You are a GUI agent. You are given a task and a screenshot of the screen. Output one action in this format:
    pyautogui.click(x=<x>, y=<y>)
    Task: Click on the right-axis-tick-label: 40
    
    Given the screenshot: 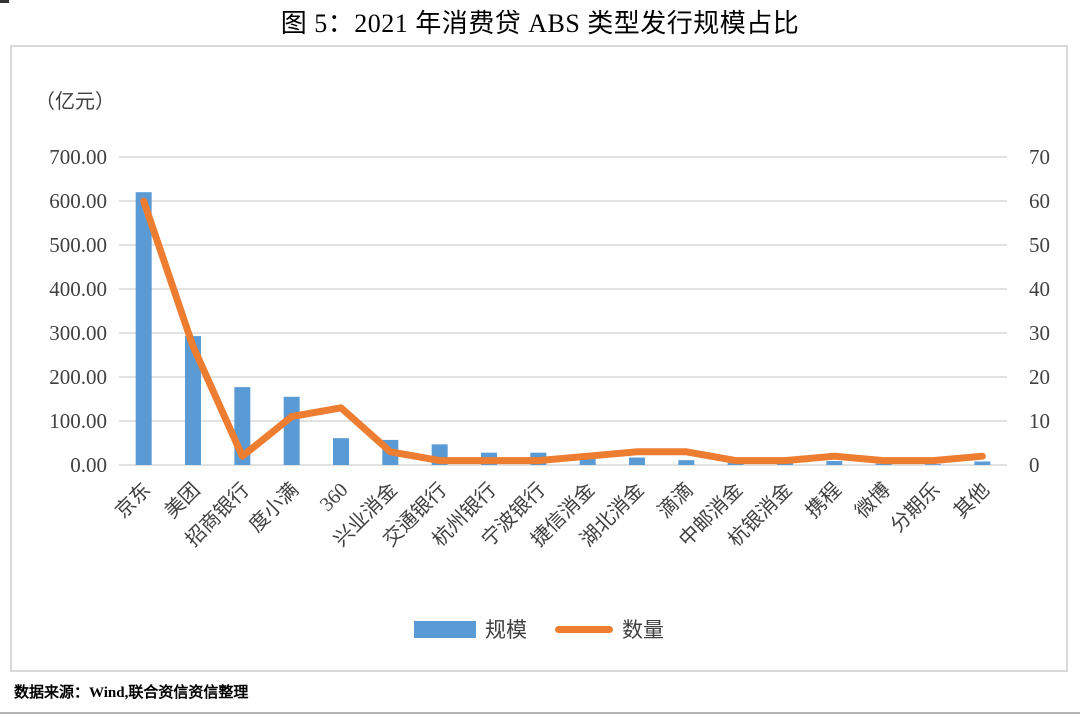 What is the action you would take?
    pyautogui.click(x=1039, y=289)
    